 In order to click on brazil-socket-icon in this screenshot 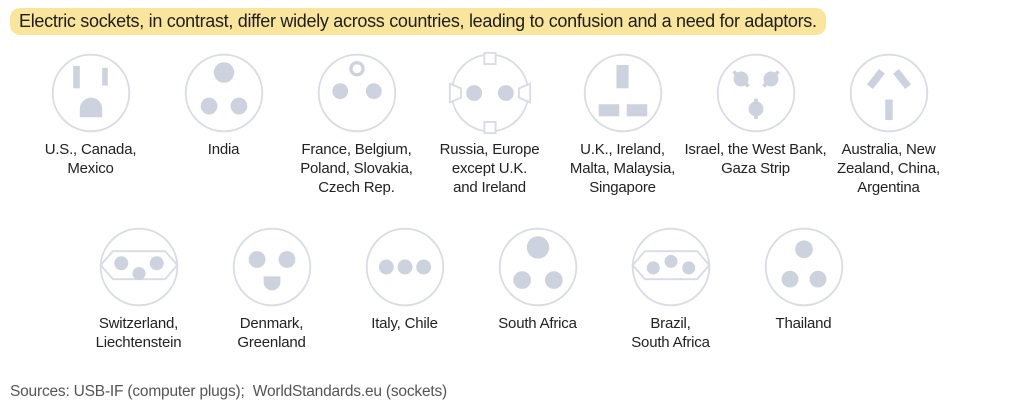, I will do `click(670, 267)`.